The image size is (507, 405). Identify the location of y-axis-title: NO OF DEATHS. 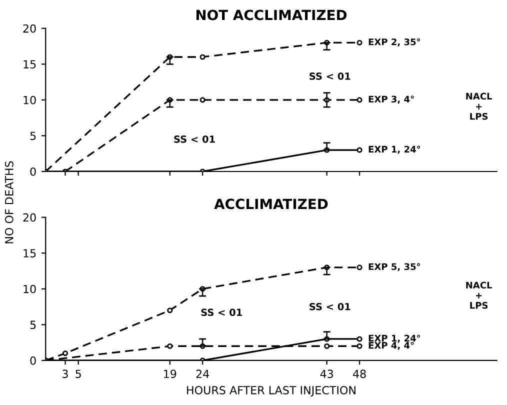
(9, 202).